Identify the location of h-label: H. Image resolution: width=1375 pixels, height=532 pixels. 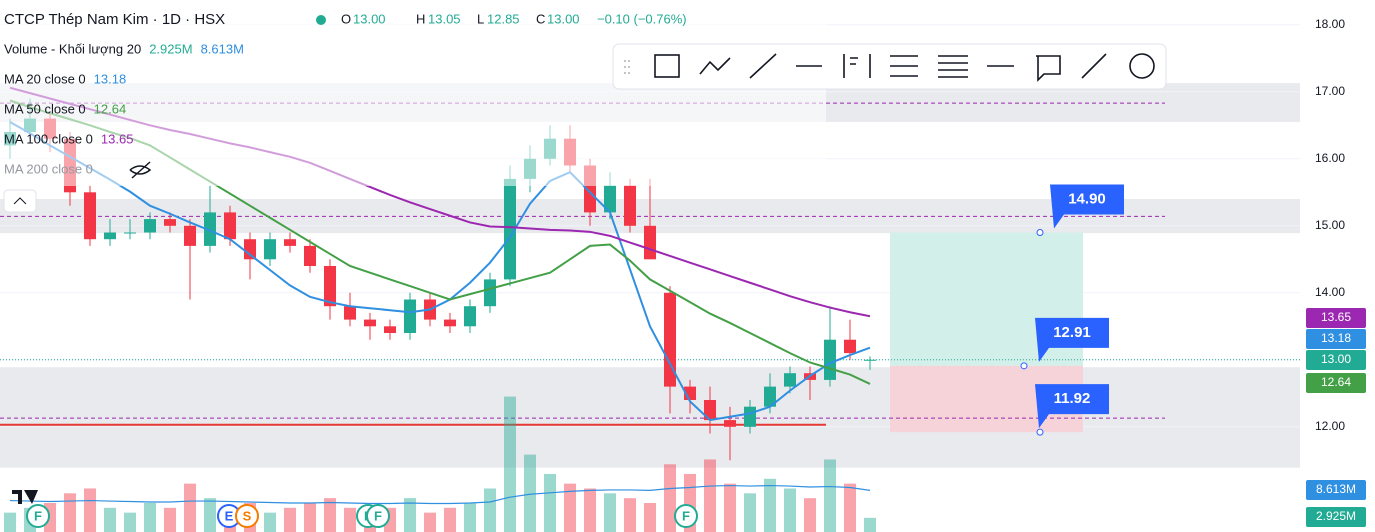
(420, 18).